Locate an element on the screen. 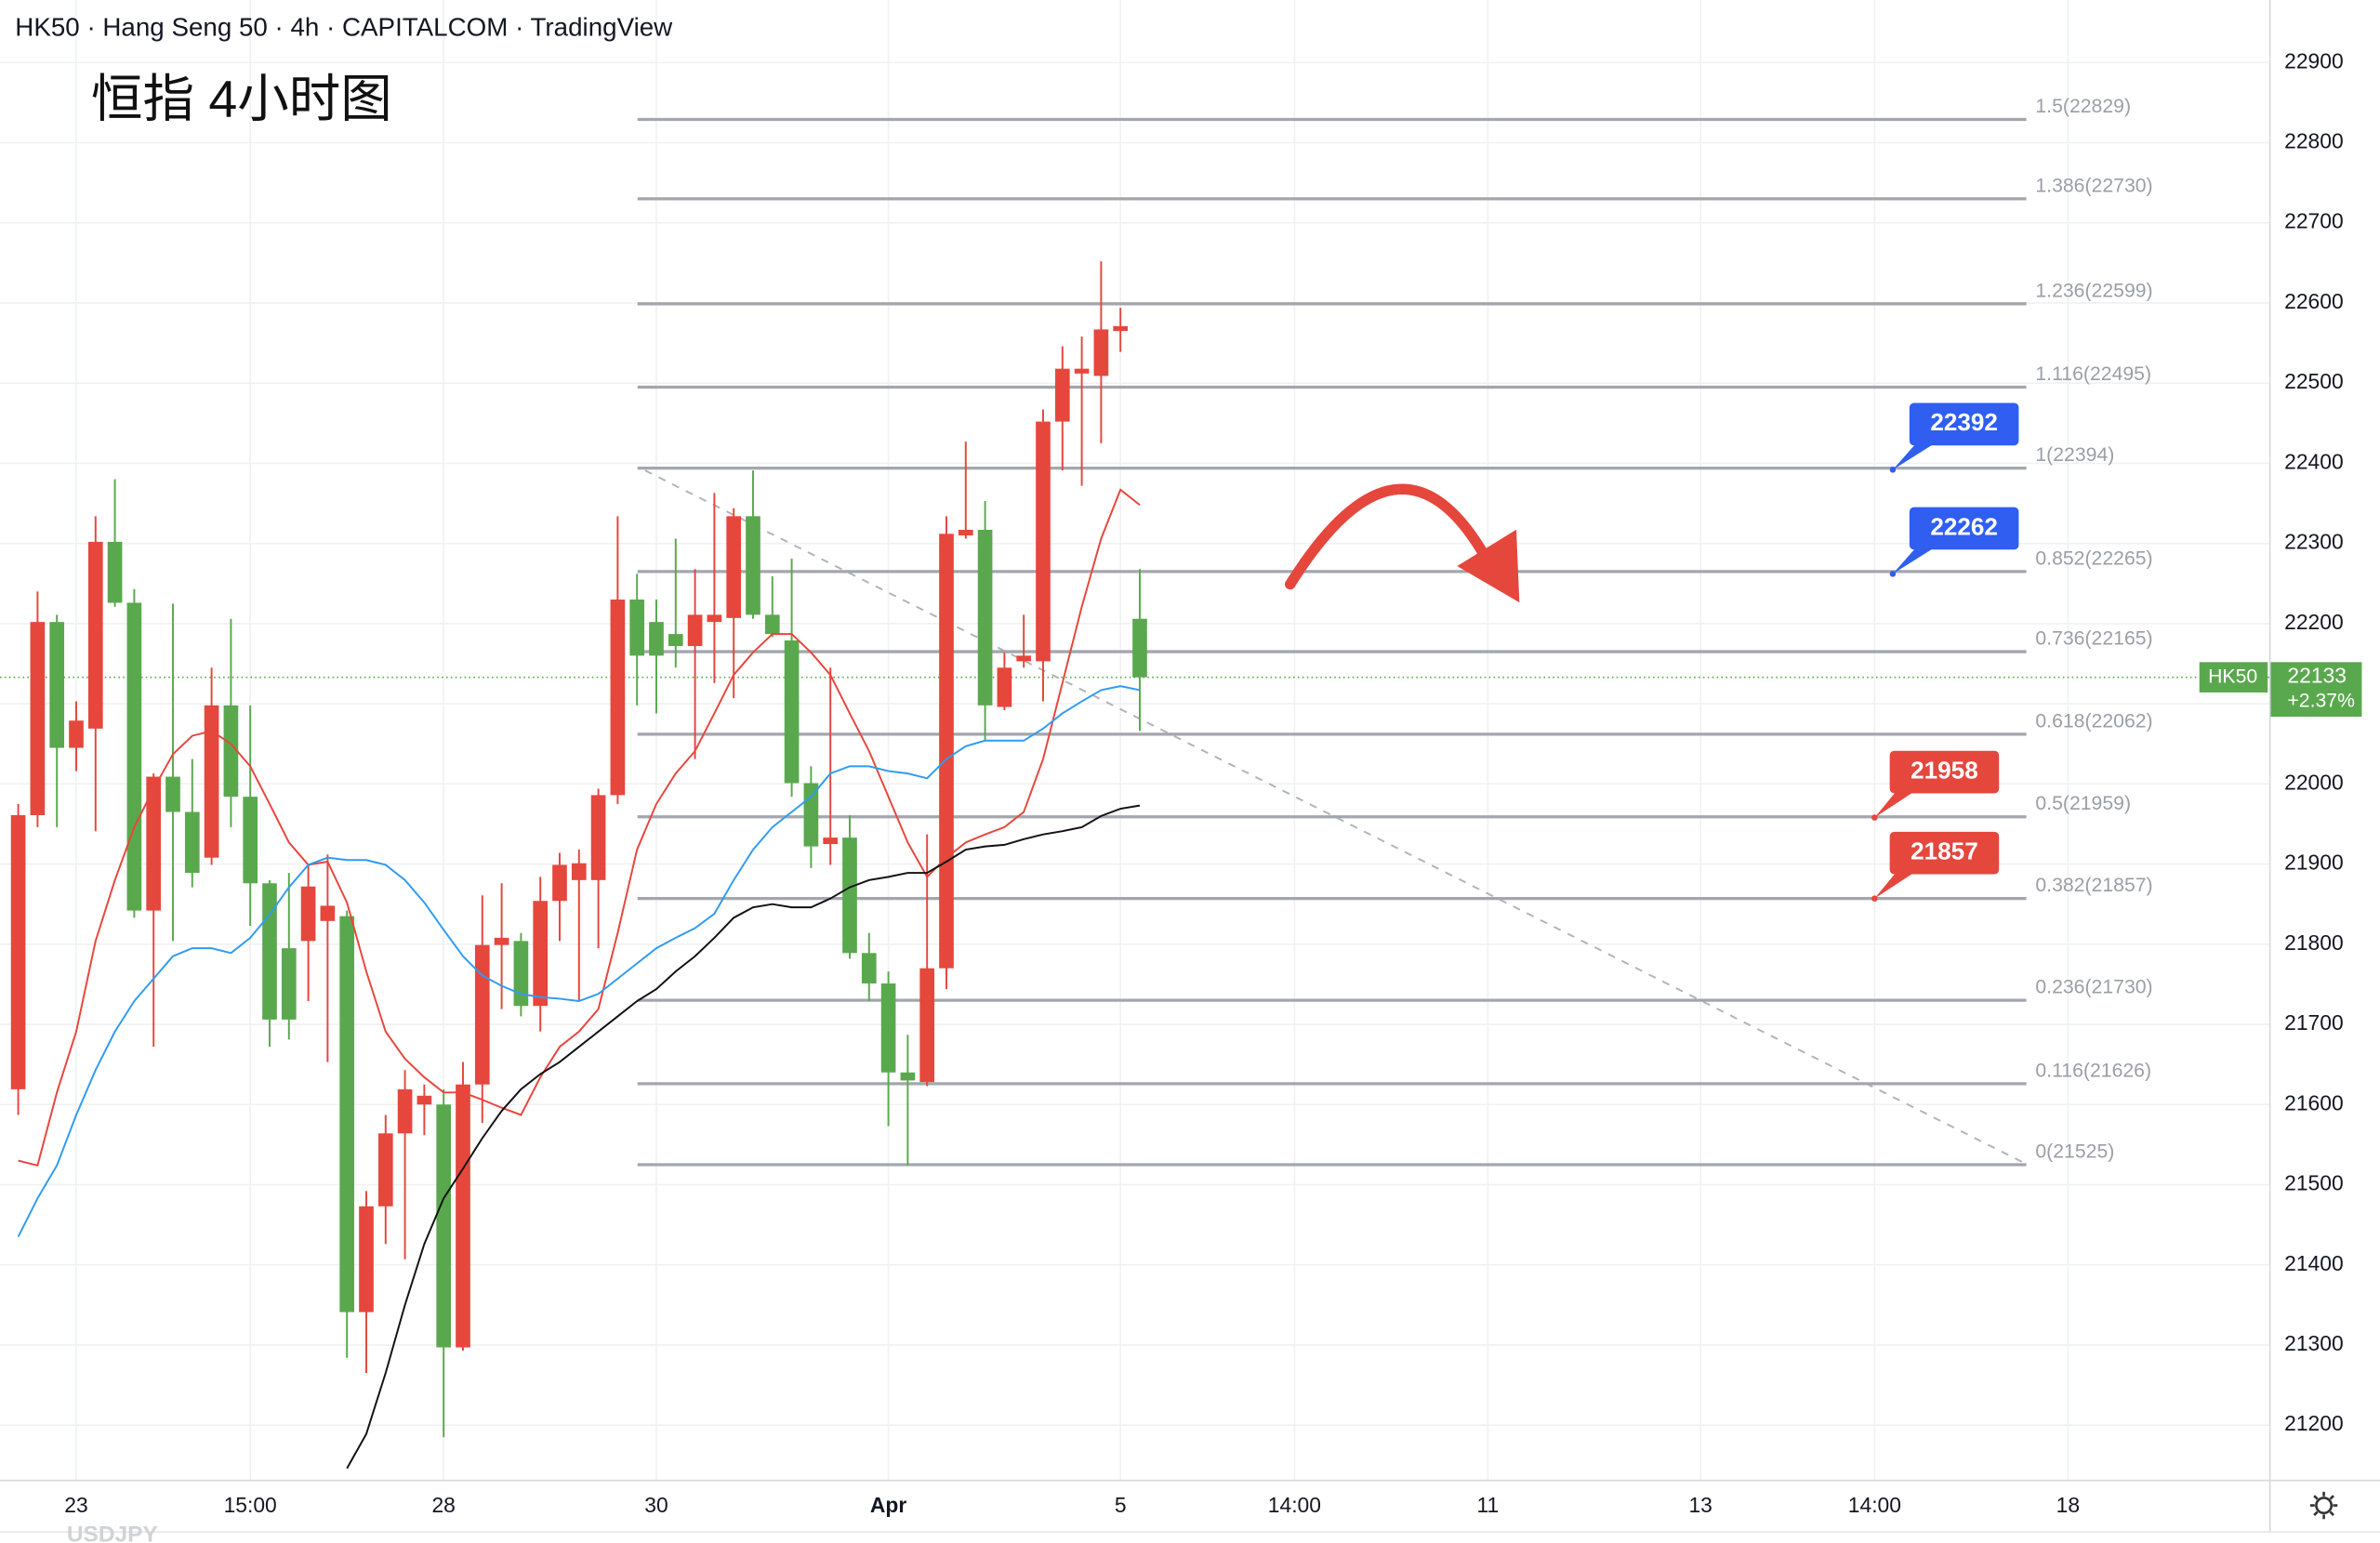  y-tick-label: 21900 is located at coordinates (2314, 863).